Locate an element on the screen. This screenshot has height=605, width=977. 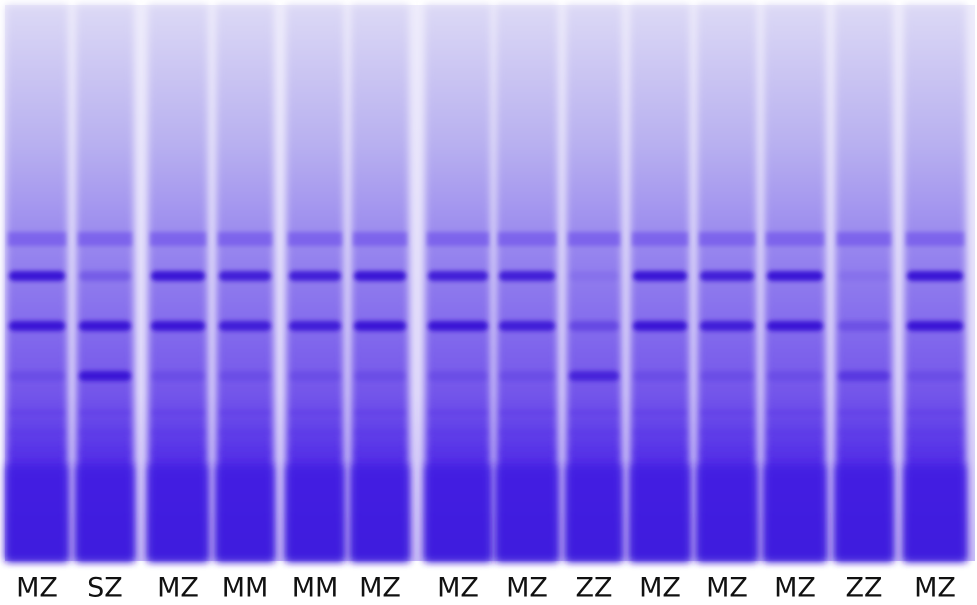
lane-label: SZ is located at coordinates (105, 588).